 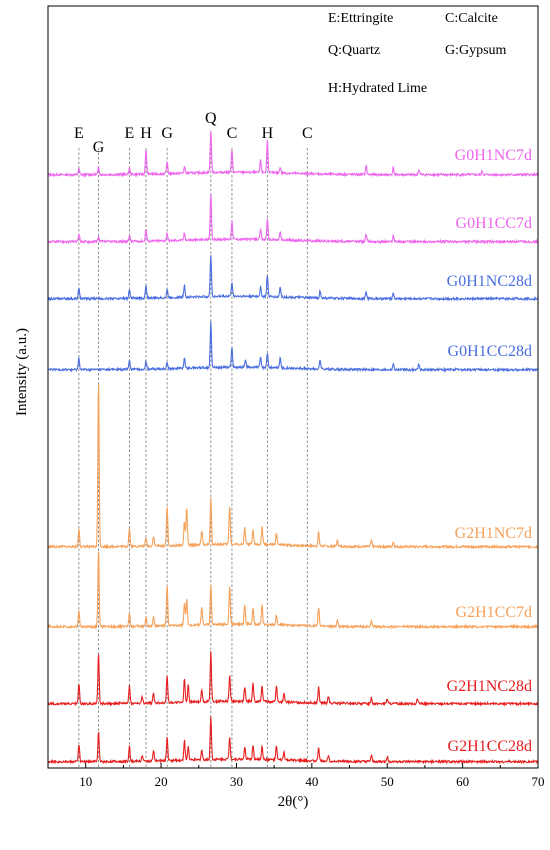 I want to click on series-line-G0H1NC7d, so click(x=293, y=154).